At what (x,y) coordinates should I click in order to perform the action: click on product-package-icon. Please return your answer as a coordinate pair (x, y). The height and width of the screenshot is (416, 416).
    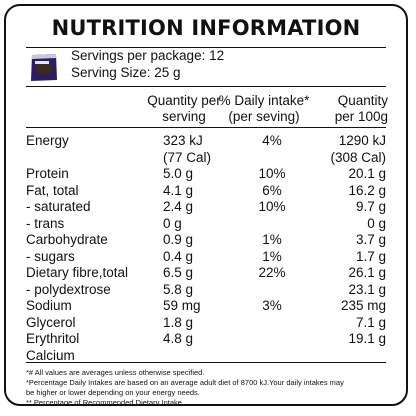
    Looking at the image, I should click on (44, 67).